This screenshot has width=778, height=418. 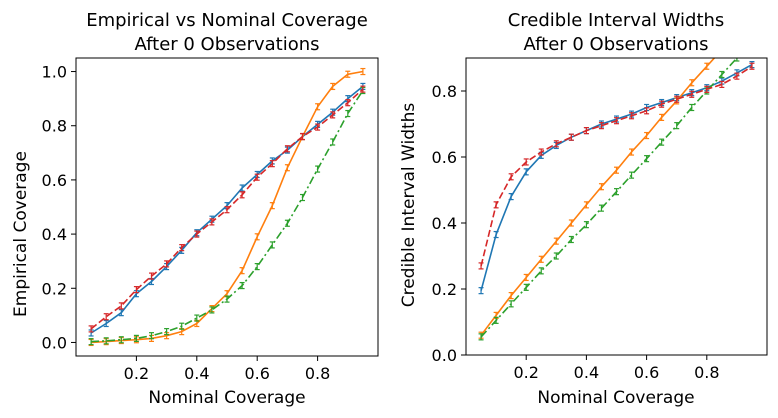 I want to click on width-xtick-label: 0.8, so click(x=706, y=372).